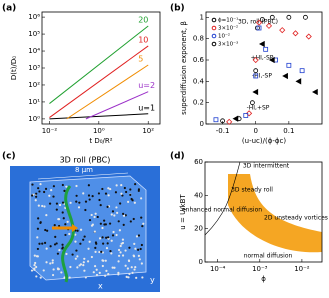 The image size is (329, 298). Describe the element at coordinates (262, 76) in the screenshot. I see `annotation: -HI,-SP` at that location.